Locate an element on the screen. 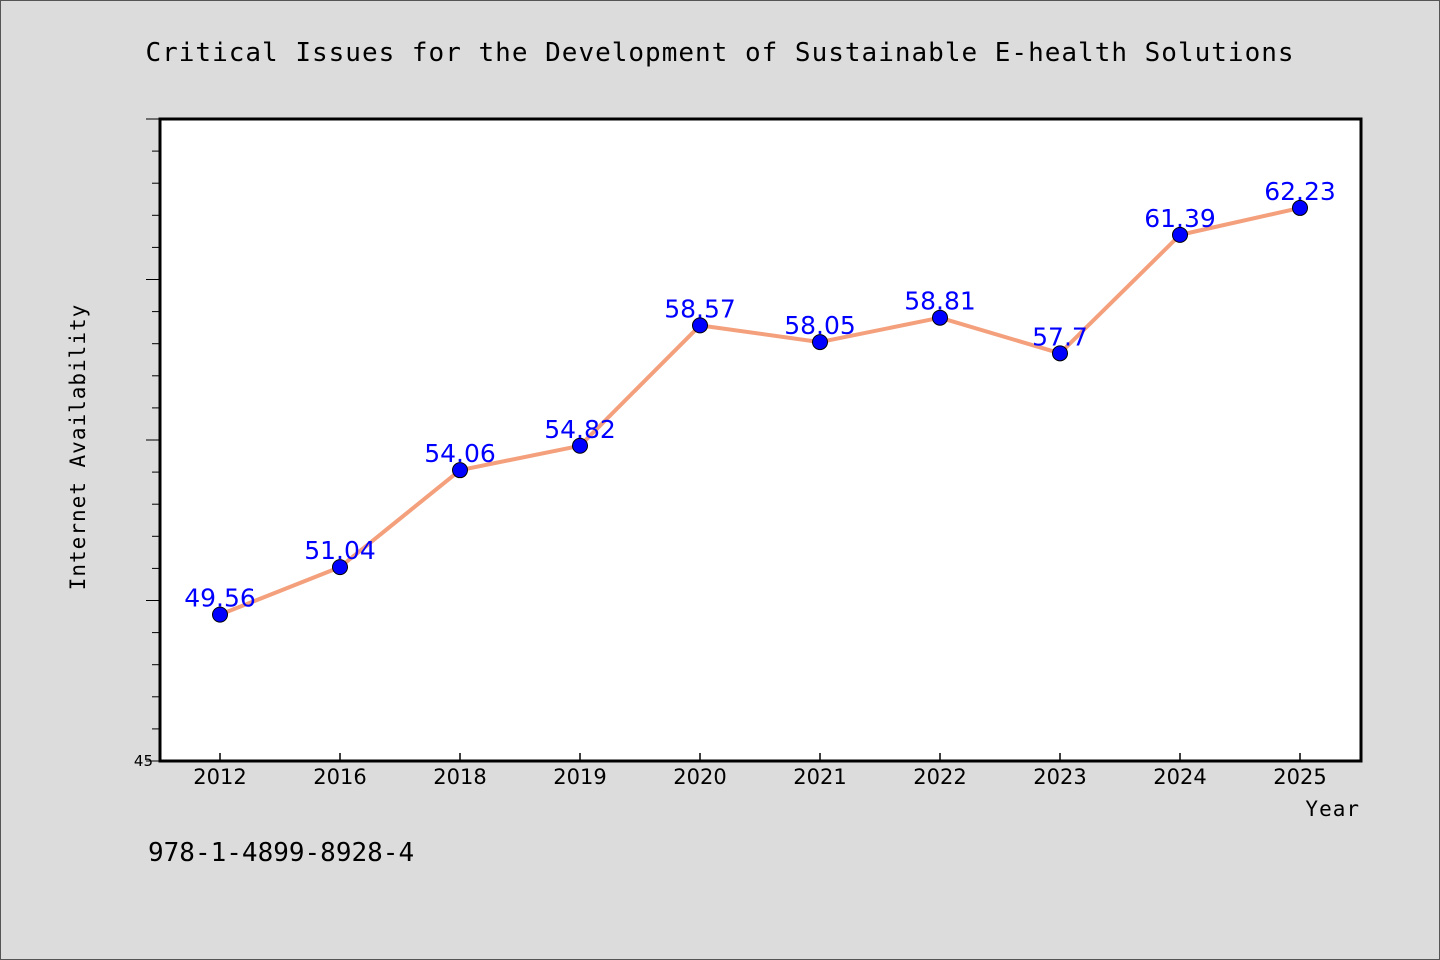 This screenshot has height=960, width=1440. x-tick-label: 2023 is located at coordinates (1059, 777).